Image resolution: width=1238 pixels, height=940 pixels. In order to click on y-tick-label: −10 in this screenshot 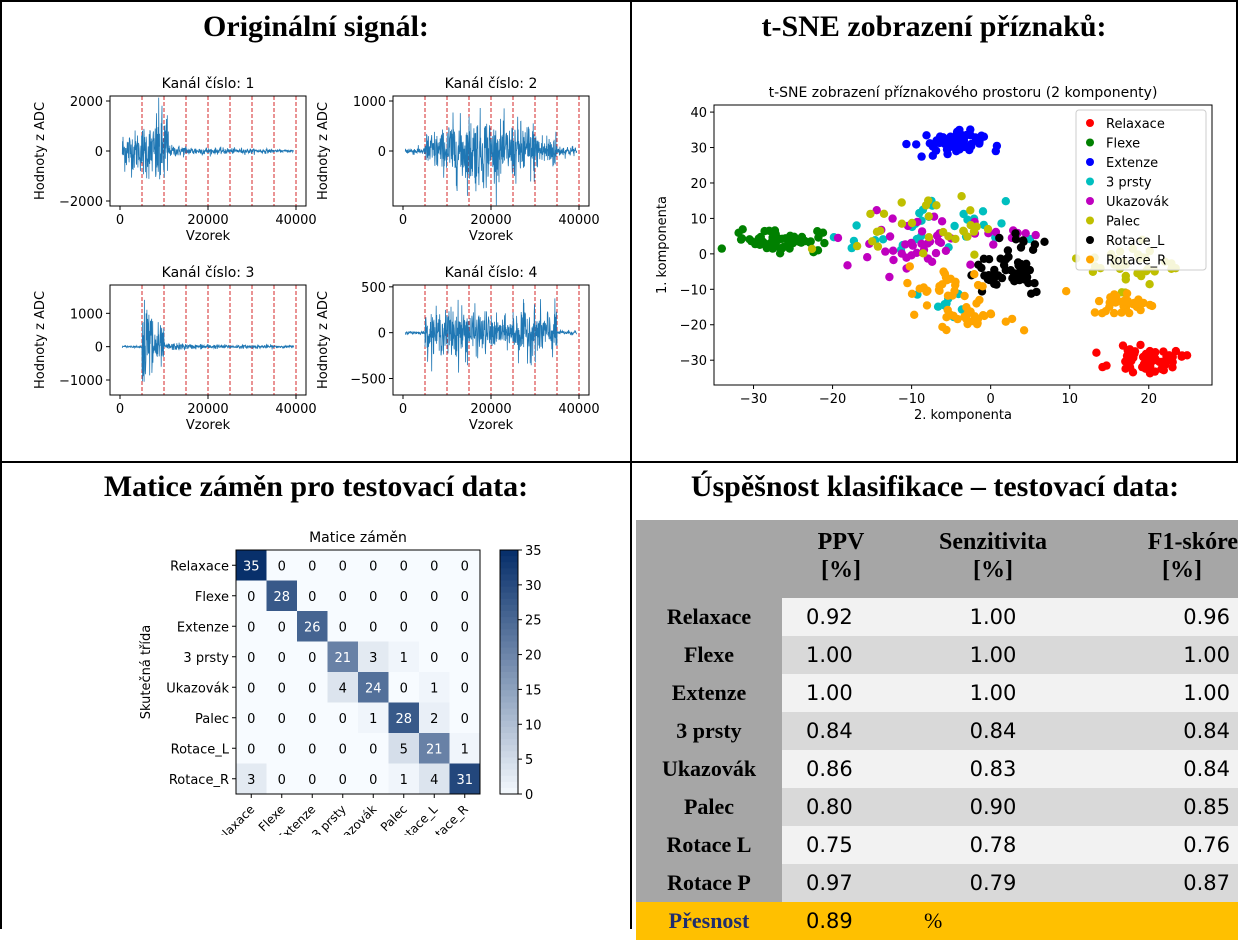, I will do `click(693, 290)`.